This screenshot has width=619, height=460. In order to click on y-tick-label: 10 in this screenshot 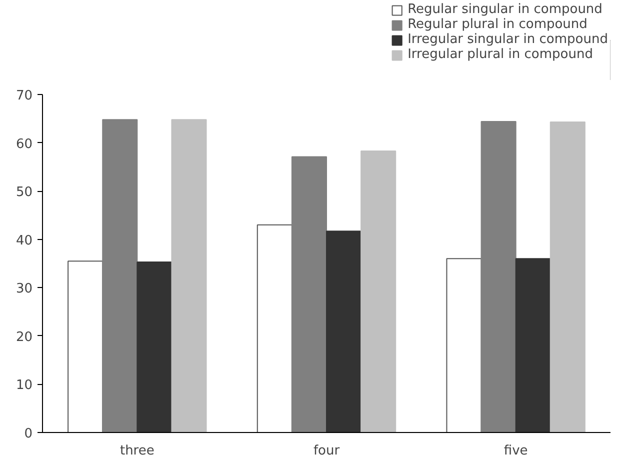, I will do `click(24, 386)`.